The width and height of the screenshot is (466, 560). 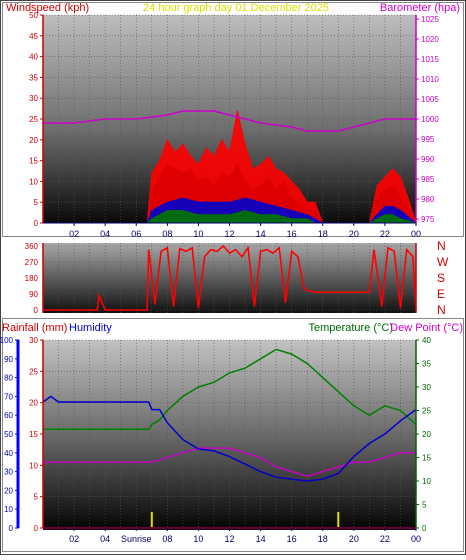 I want to click on barometer-tick-label: 985, so click(x=428, y=179).